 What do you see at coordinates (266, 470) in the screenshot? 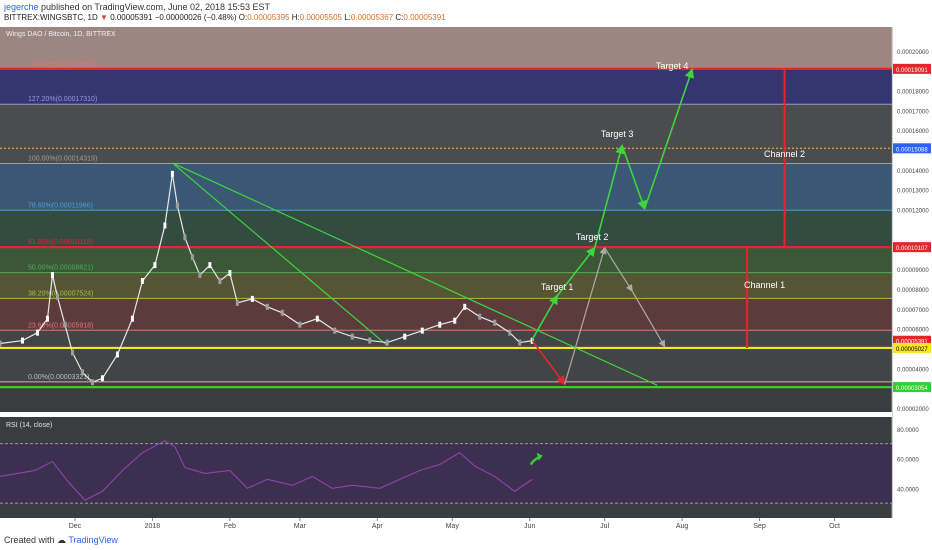
I see `rsi-series-line` at bounding box center [266, 470].